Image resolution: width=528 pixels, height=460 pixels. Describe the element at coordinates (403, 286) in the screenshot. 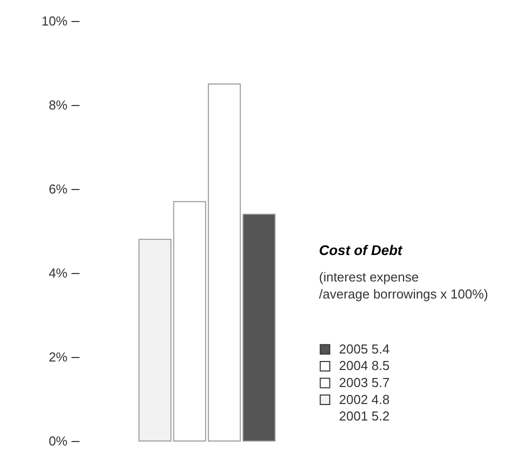

I see `text: (interest expense /average borrowings x 100%)` at that location.